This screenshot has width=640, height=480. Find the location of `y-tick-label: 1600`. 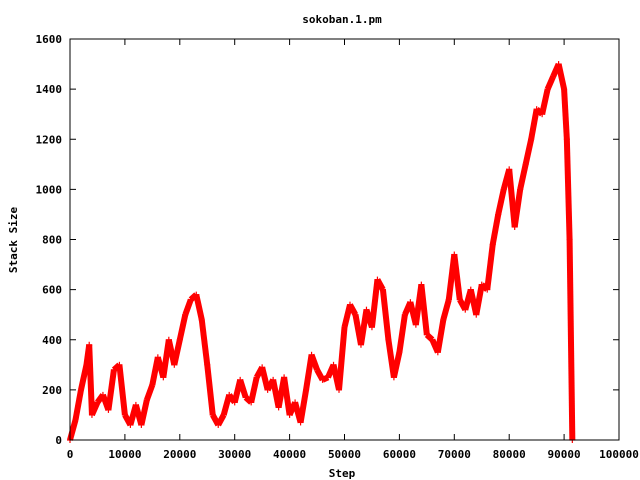

y-tick-label: 1600 is located at coordinates (49, 39).